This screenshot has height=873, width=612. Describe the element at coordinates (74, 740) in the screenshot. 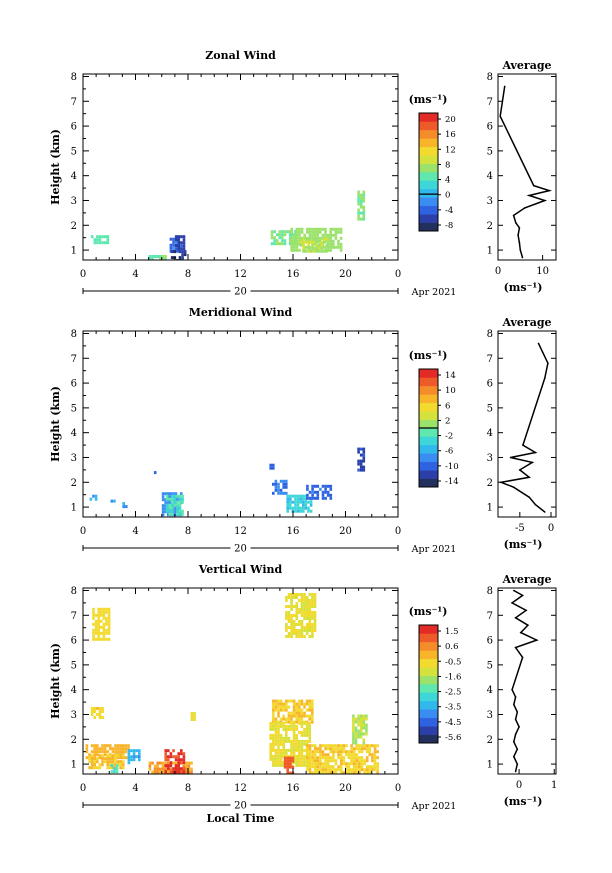

I see `y-tick-label: 2` at that location.